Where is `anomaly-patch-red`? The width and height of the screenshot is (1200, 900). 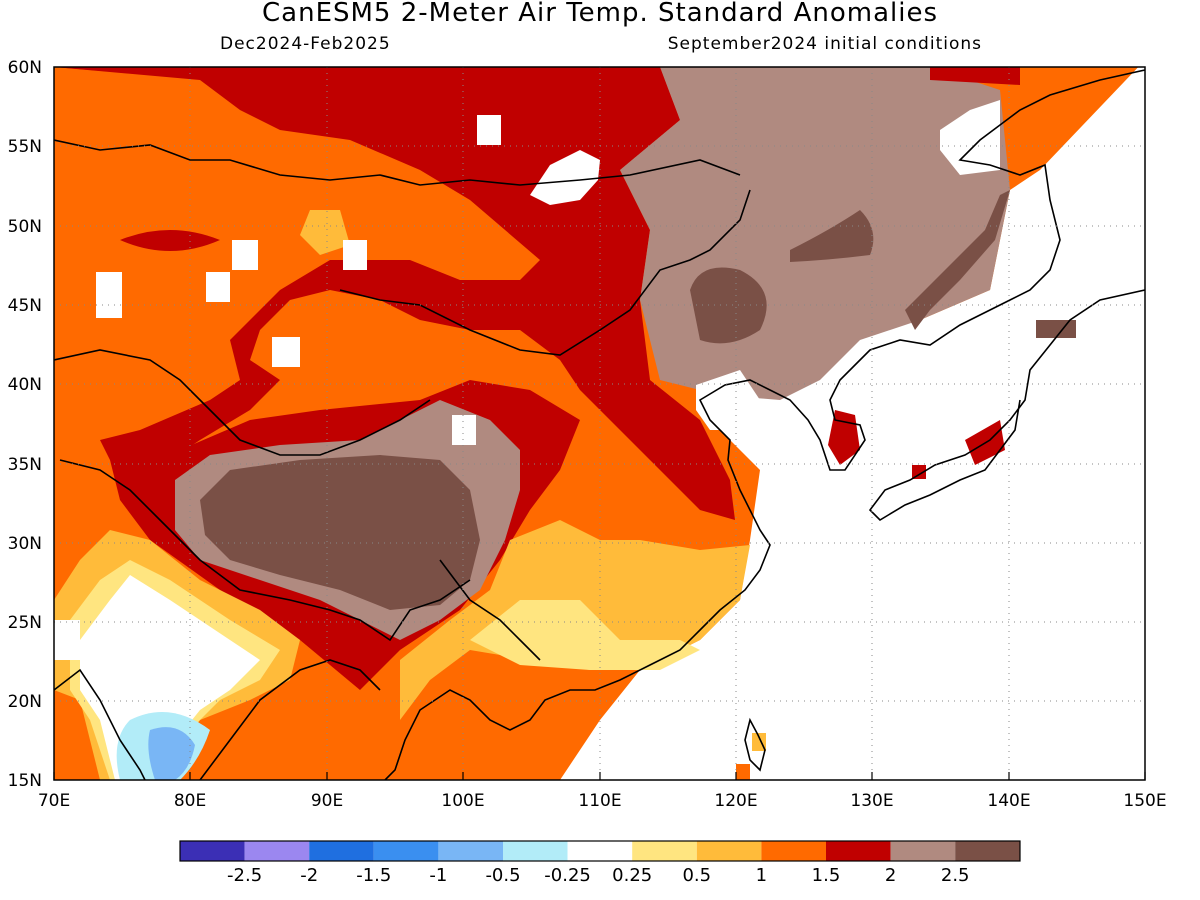 anomaly-patch-red is located at coordinates (170, 240).